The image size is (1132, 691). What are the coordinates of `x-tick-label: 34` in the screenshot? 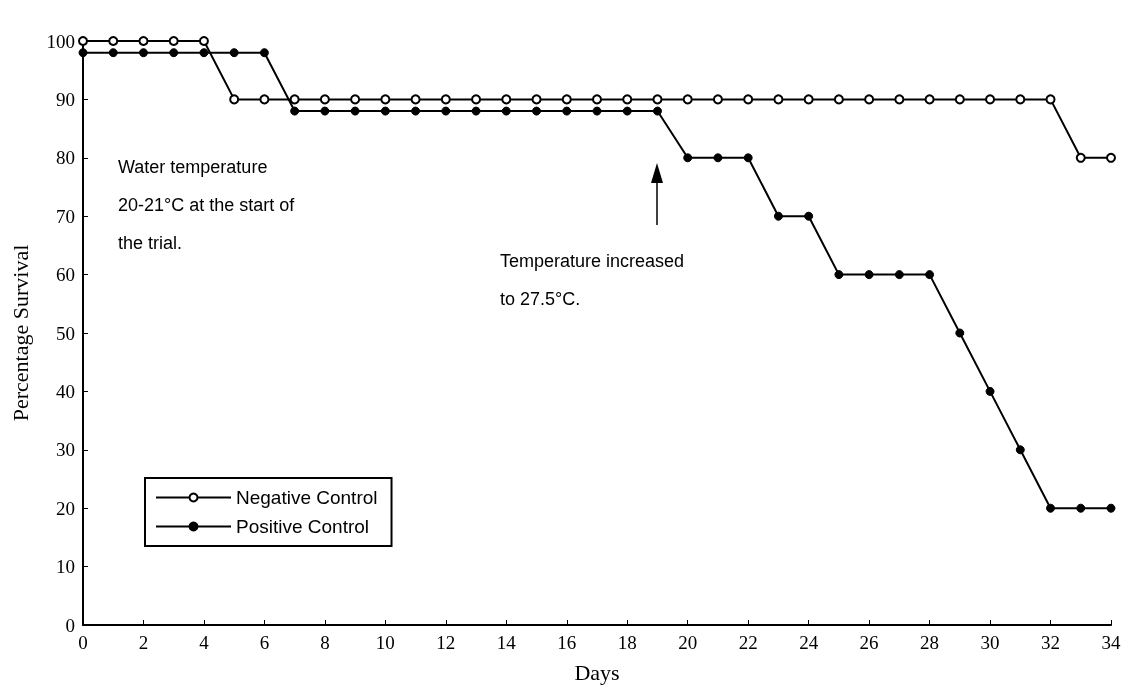 It's located at (1111, 642).